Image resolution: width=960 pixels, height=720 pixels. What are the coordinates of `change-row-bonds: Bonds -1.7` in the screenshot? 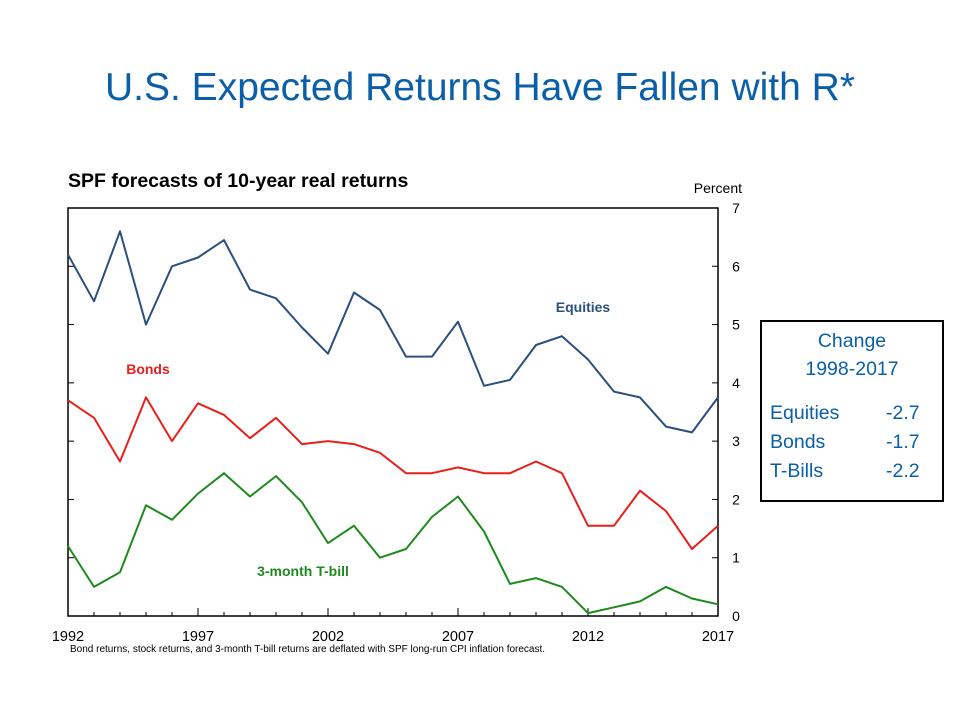 It's located at (856, 442).